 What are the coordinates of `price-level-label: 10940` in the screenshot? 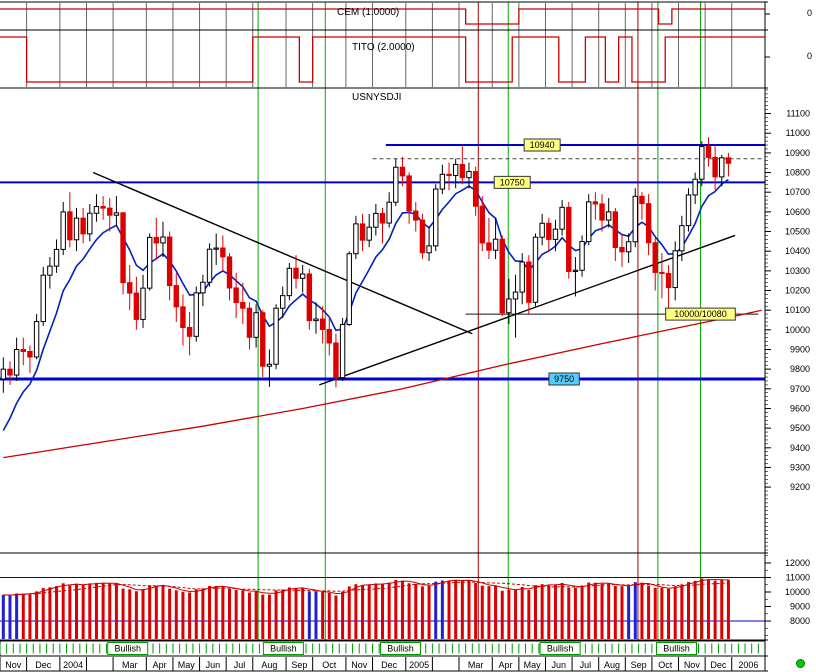 It's located at (542, 145).